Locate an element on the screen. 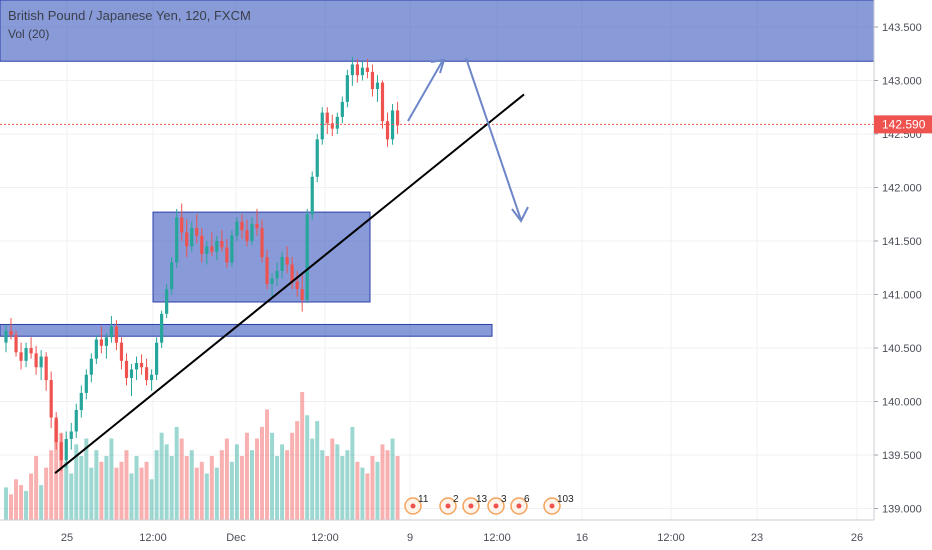 Image resolution: width=932 pixels, height=550 pixels. y-tick-label: 141.000 is located at coordinates (902, 296).